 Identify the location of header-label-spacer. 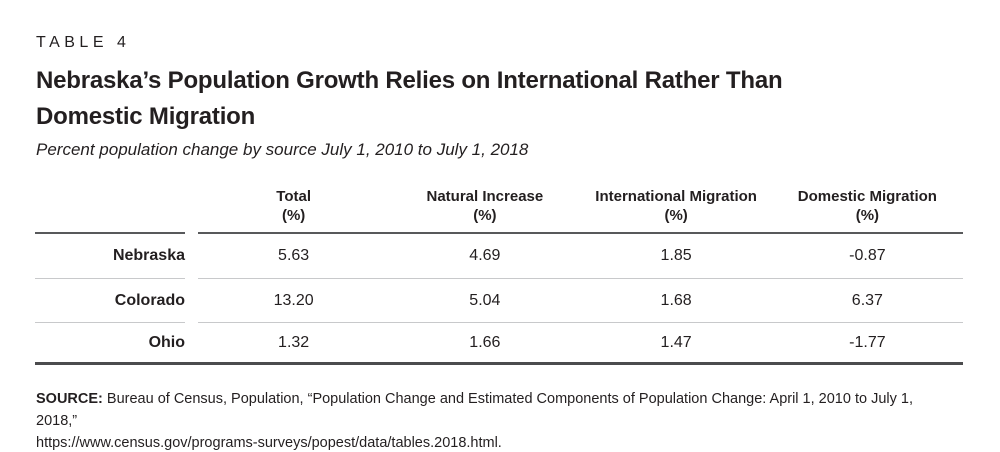
(110, 210).